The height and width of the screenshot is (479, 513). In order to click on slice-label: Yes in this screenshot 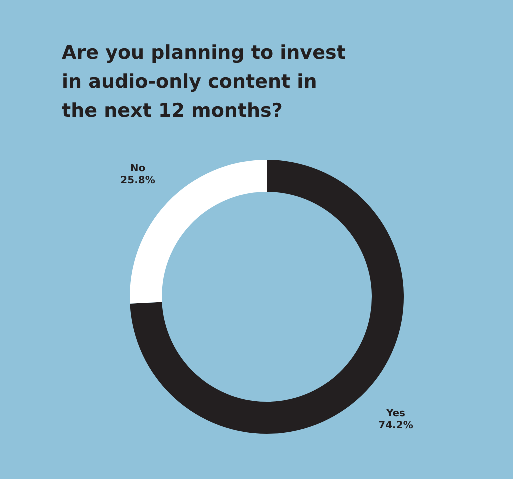, I will do `click(395, 414)`.